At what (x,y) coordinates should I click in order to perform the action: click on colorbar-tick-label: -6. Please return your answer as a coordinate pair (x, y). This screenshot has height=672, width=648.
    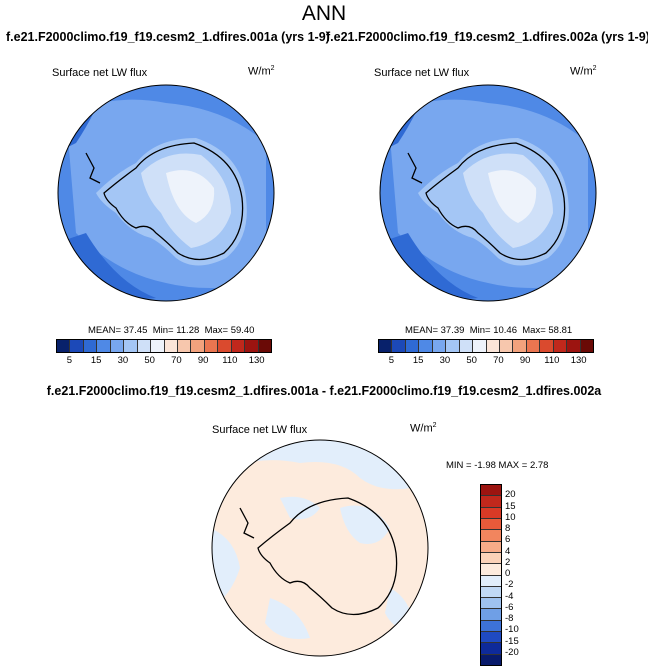
    Looking at the image, I should click on (509, 607).